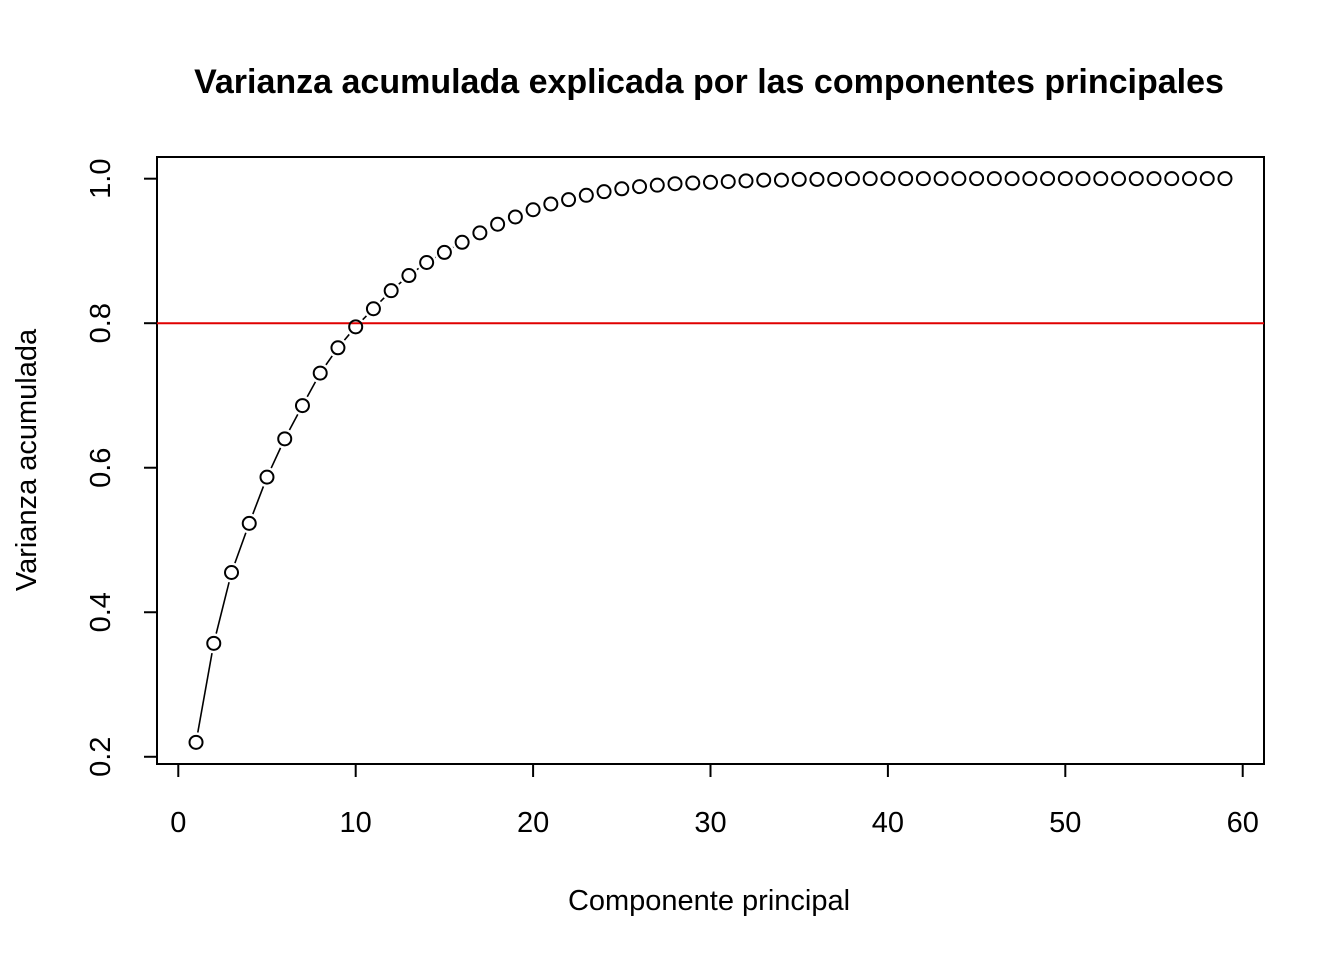  I want to click on y-tick-label: 0.2, so click(101, 757).